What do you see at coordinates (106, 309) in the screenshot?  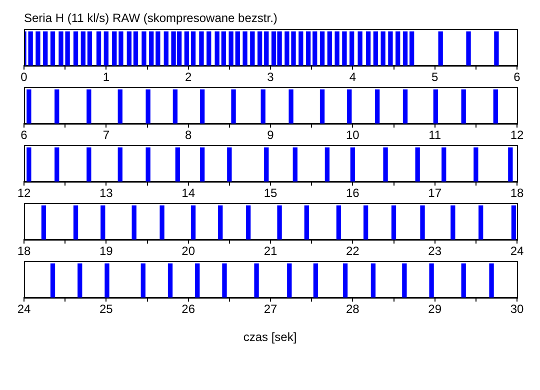 I see `x-tick-label: 25` at bounding box center [106, 309].